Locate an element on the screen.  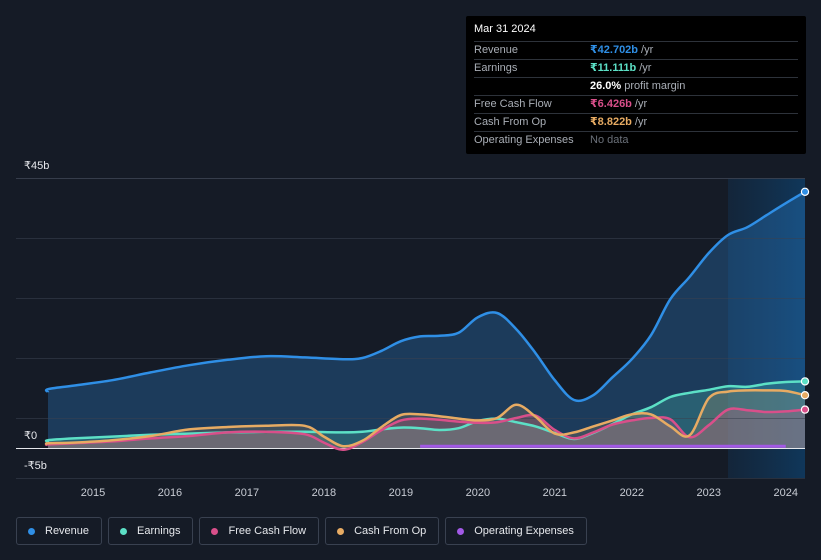
legend-item-earnings: Earnings is located at coordinates (151, 531).